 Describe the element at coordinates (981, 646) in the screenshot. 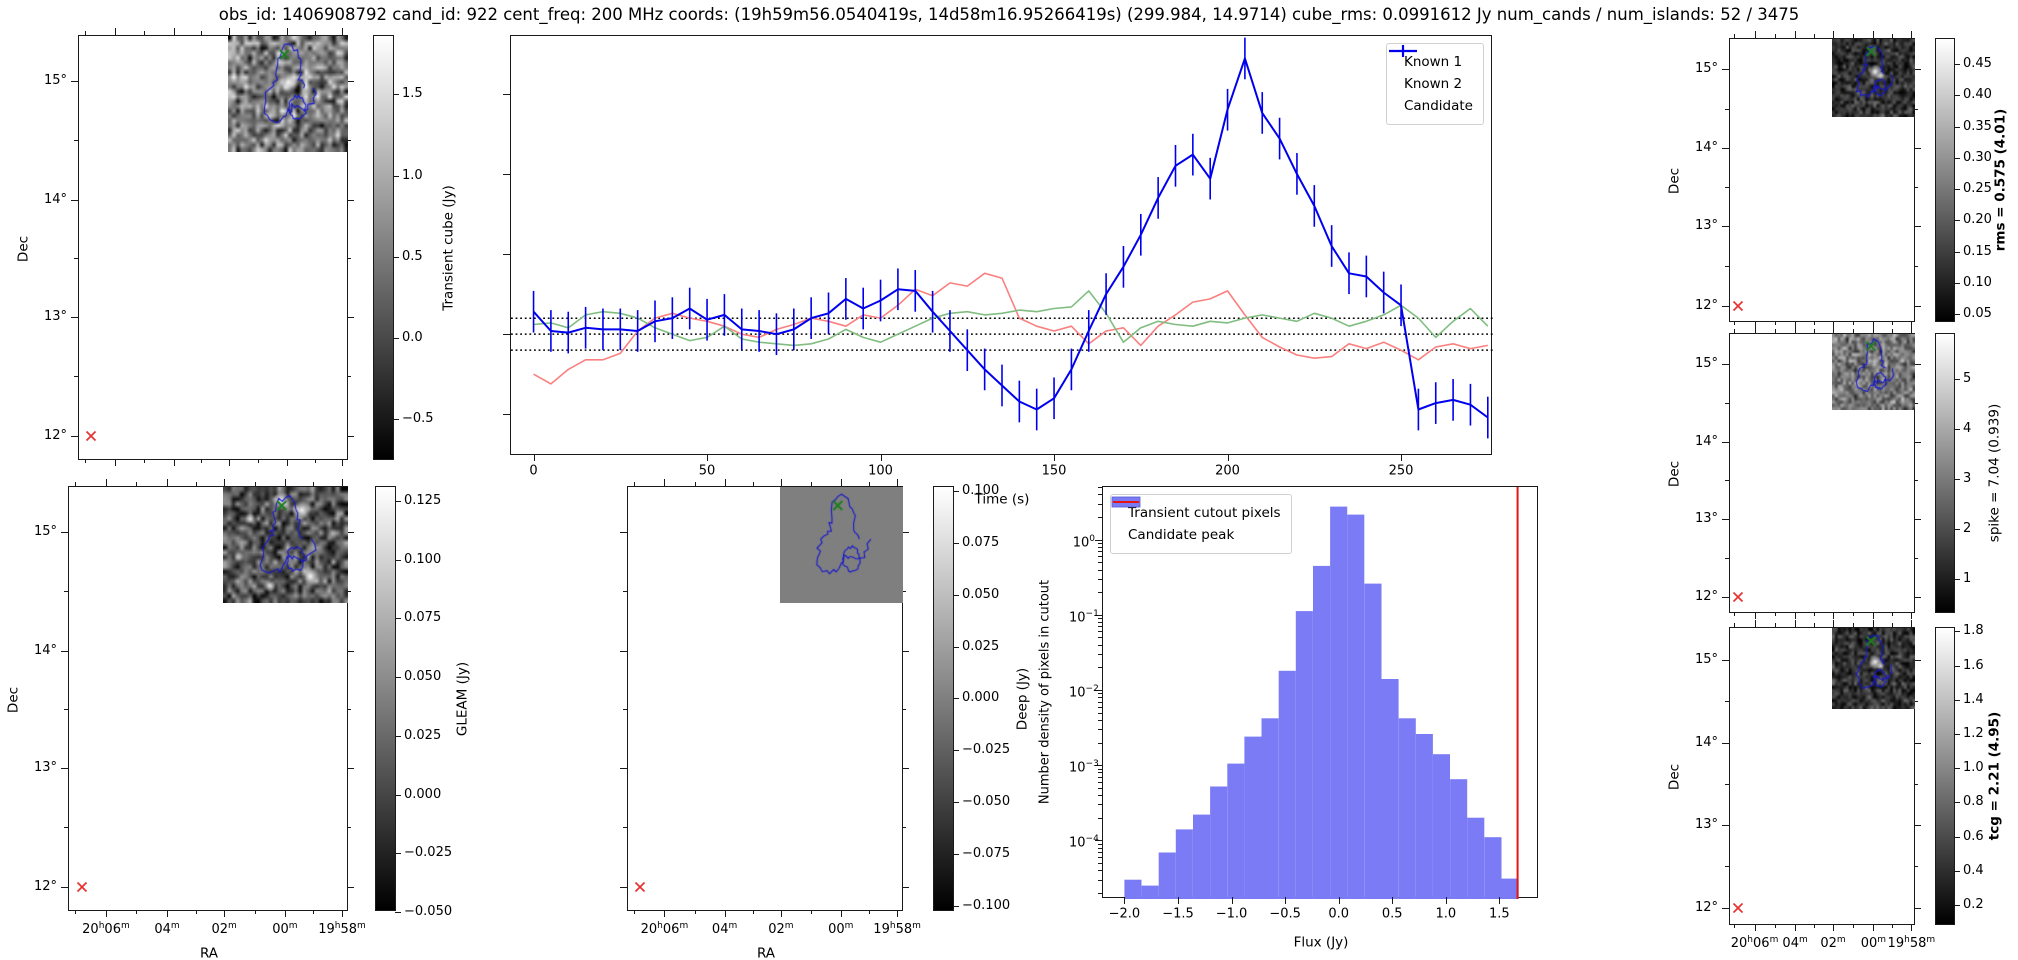

I see `colorbar-tick-label: 0.025` at that location.